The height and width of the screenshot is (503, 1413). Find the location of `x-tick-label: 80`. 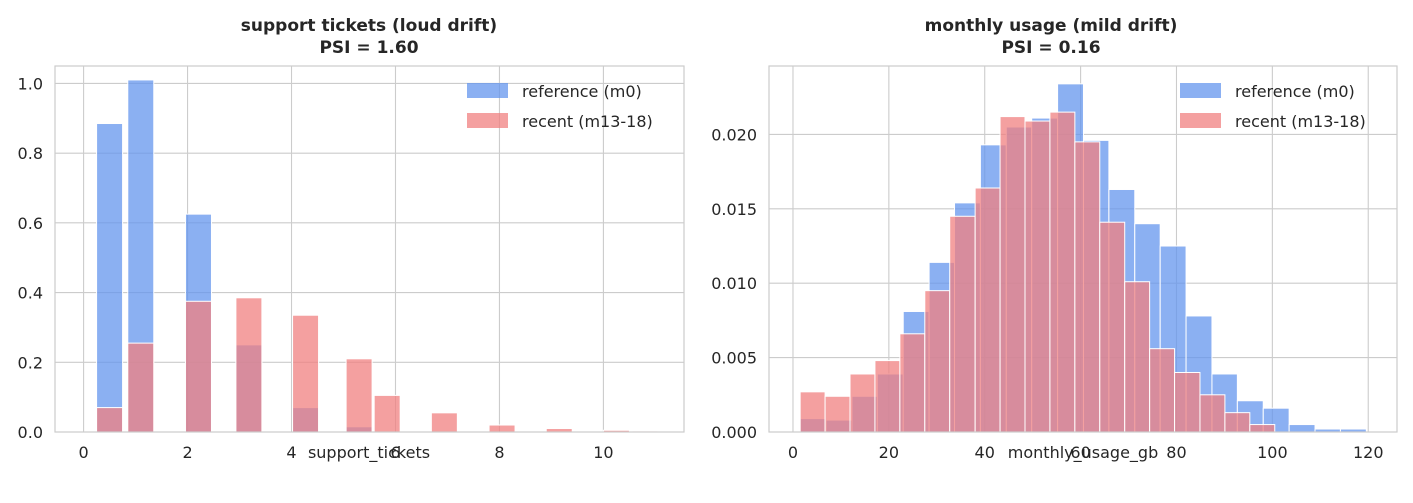

x-tick-label: 80 is located at coordinates (1176, 452).